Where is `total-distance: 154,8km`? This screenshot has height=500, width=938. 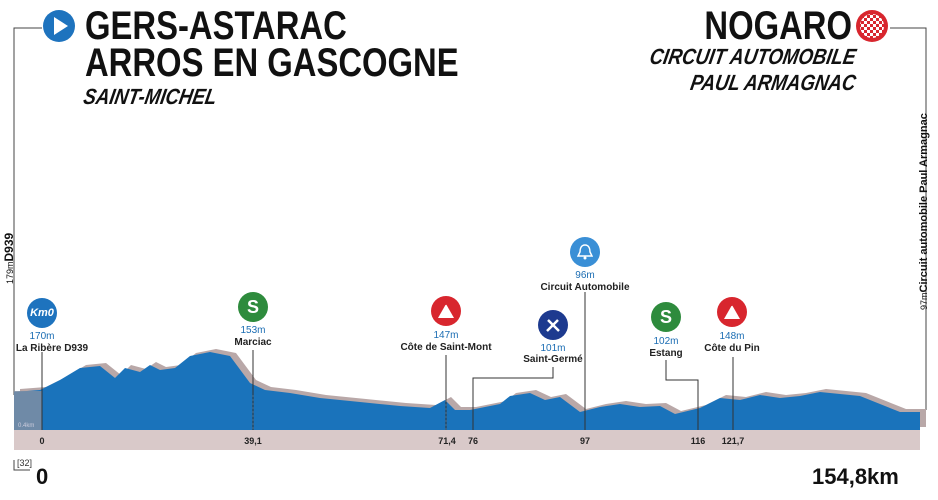
total-distance: 154,8km is located at coordinates (855, 476).